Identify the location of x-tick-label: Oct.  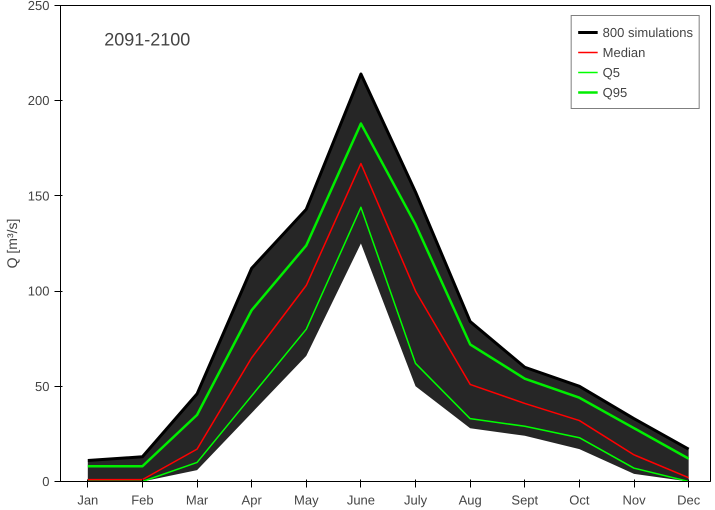
(579, 500).